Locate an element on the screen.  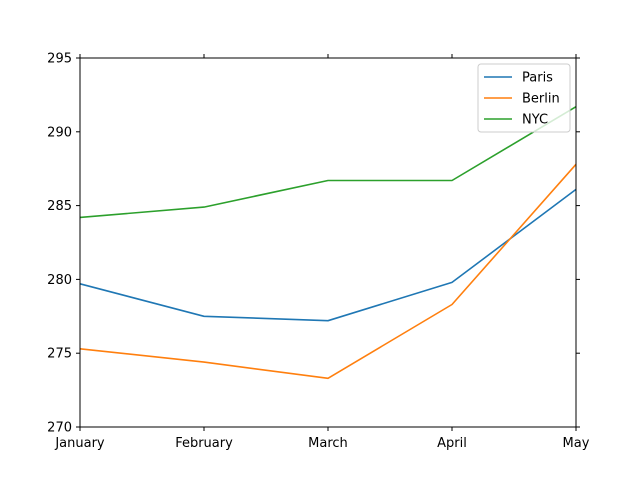
legend: Paris Berlin NYC is located at coordinates (524, 98).